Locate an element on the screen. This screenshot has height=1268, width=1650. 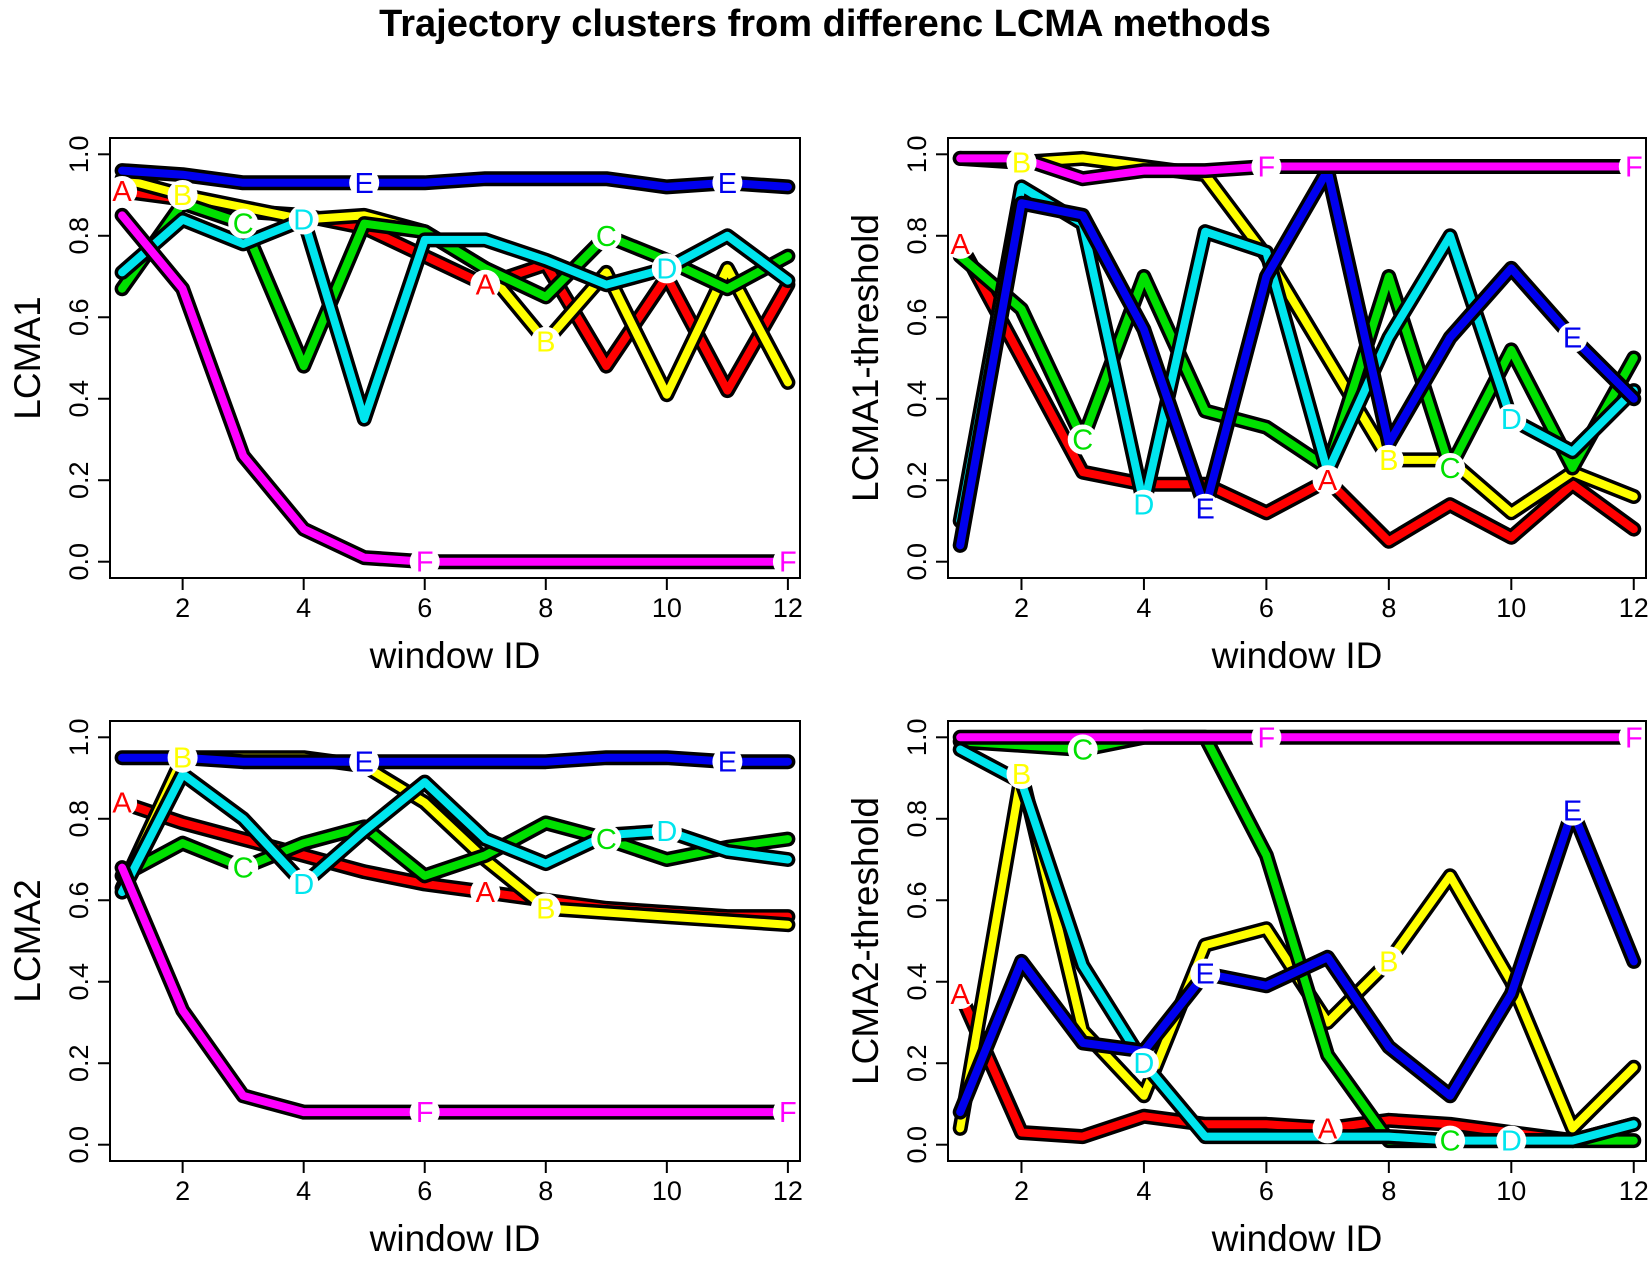
y-axis-label: LCMA1-threshold is located at coordinates (865, 358).